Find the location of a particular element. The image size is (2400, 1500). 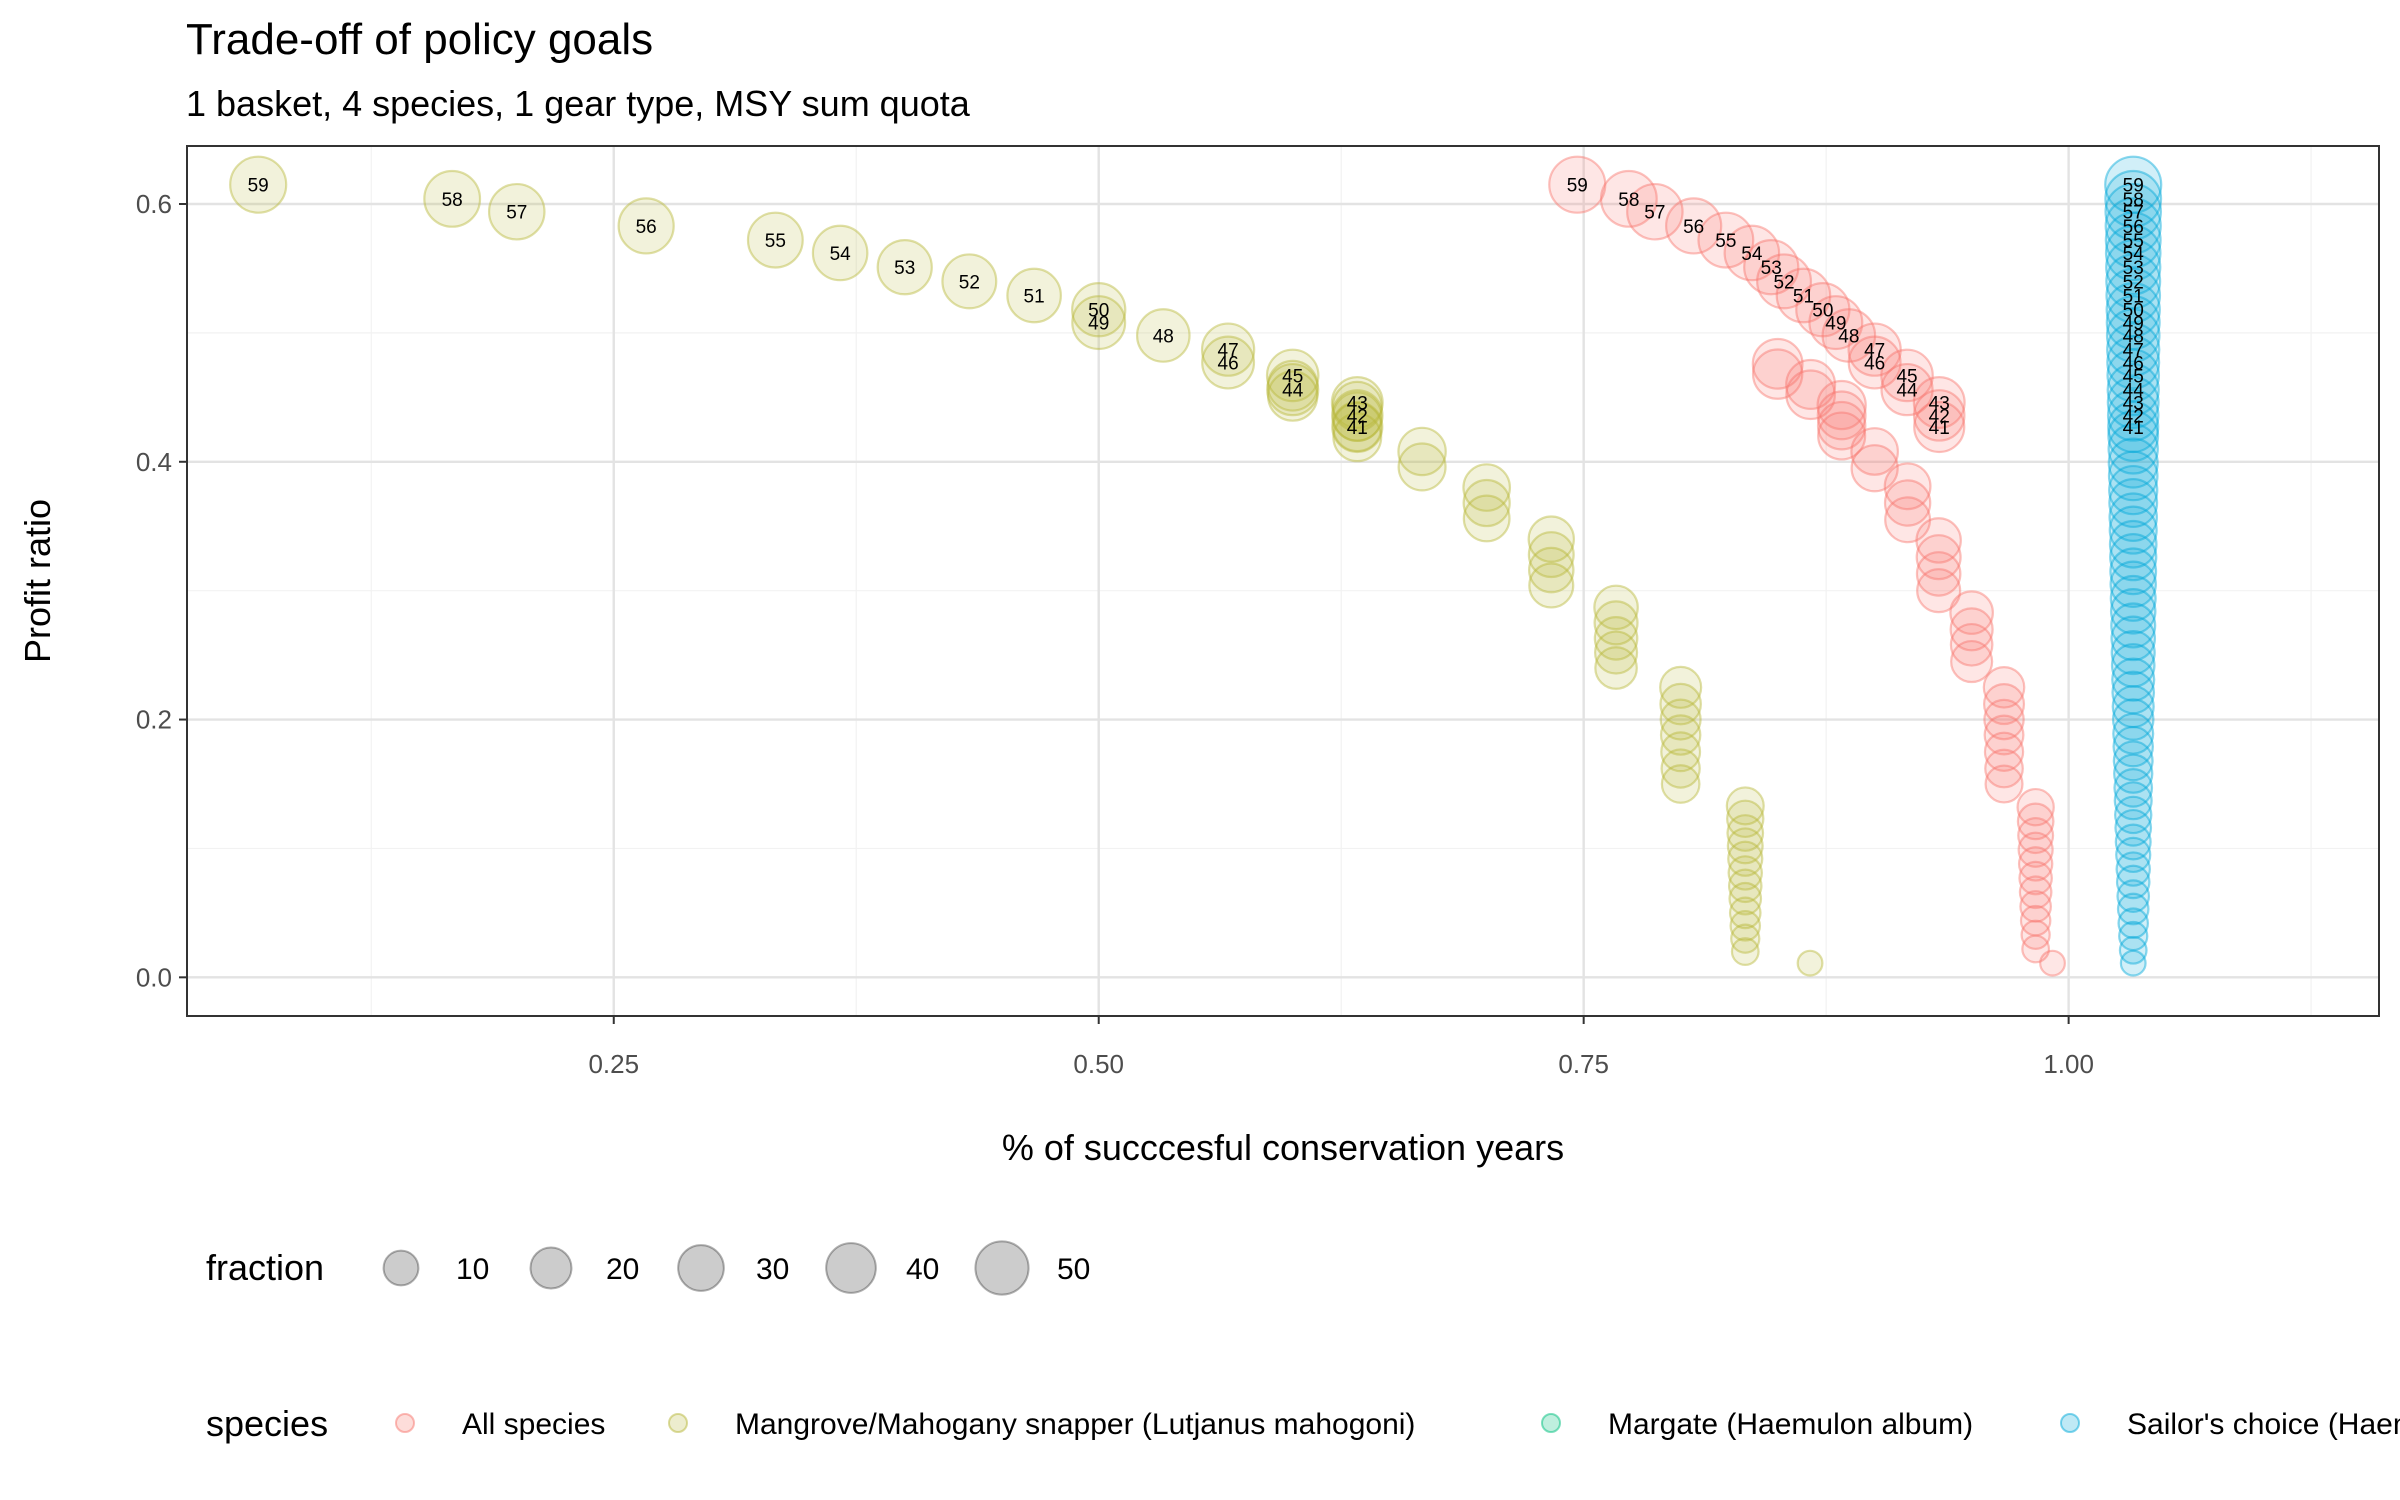

point-label: 58 is located at coordinates (2133, 200).